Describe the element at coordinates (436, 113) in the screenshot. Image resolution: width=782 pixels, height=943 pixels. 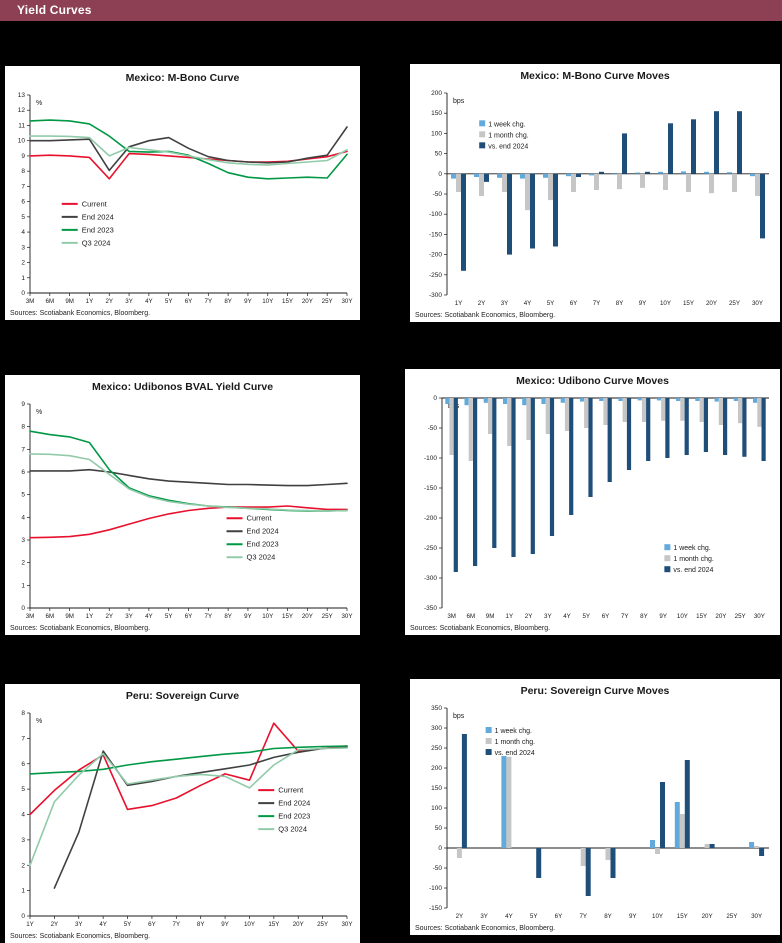
I see `svg-text: 150` at that location.